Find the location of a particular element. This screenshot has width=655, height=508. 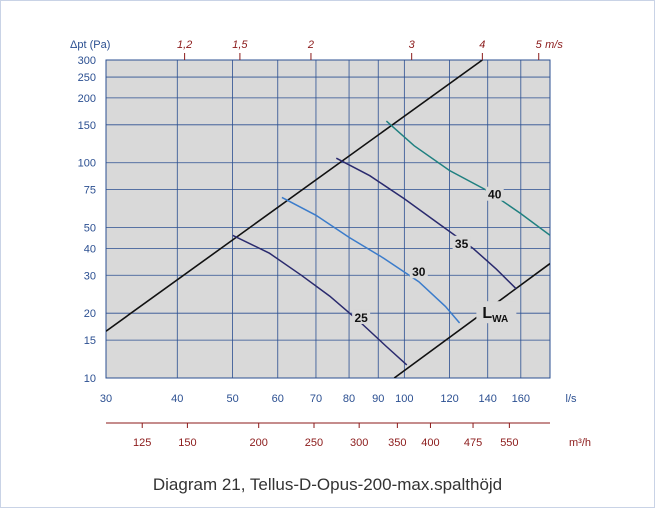

lwa-label-sub: WA is located at coordinates (500, 319).